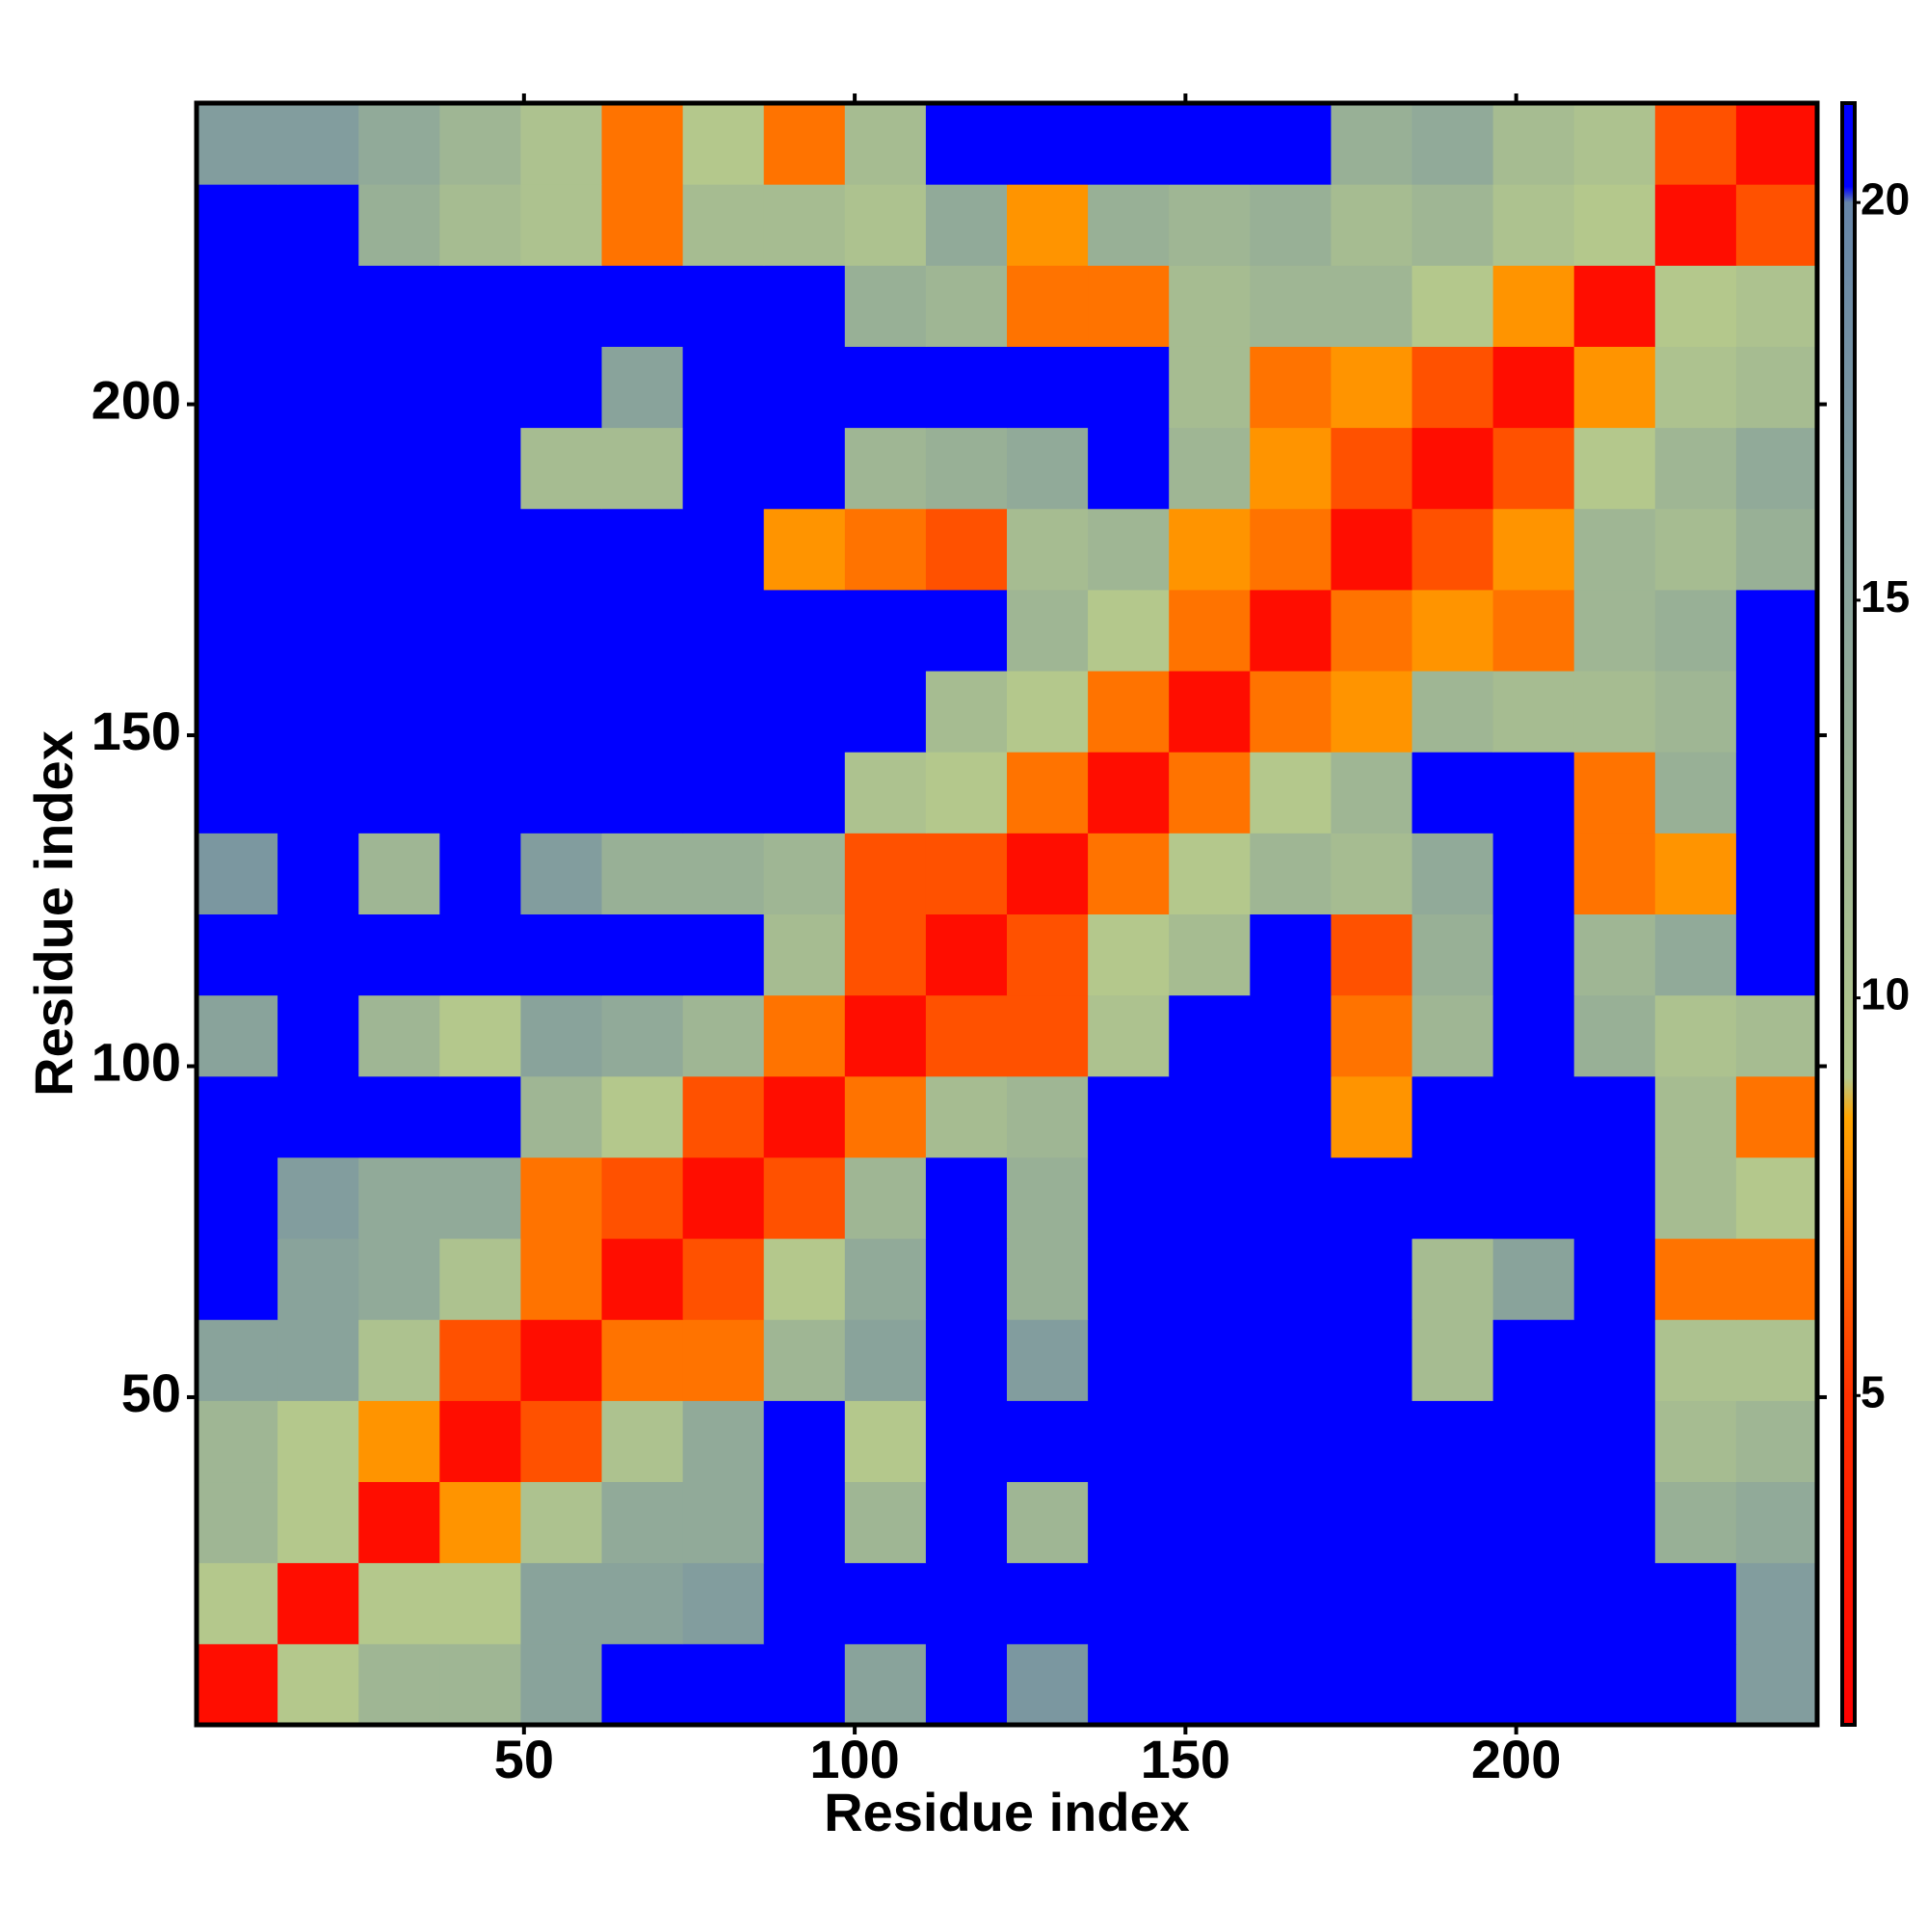 The width and height of the screenshot is (1927, 1932). What do you see at coordinates (1848, 914) in the screenshot?
I see `colorbar` at bounding box center [1848, 914].